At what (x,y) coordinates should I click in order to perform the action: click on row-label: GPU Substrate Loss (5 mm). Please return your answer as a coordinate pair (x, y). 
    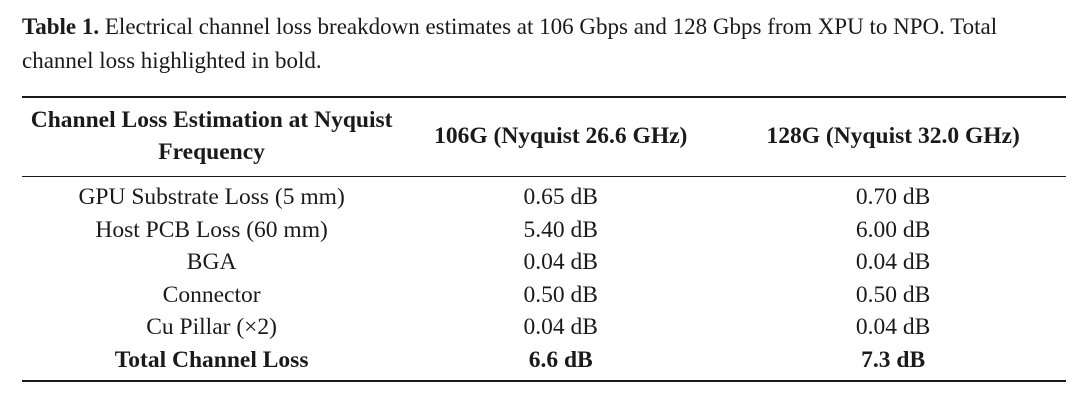
    Looking at the image, I should click on (211, 197).